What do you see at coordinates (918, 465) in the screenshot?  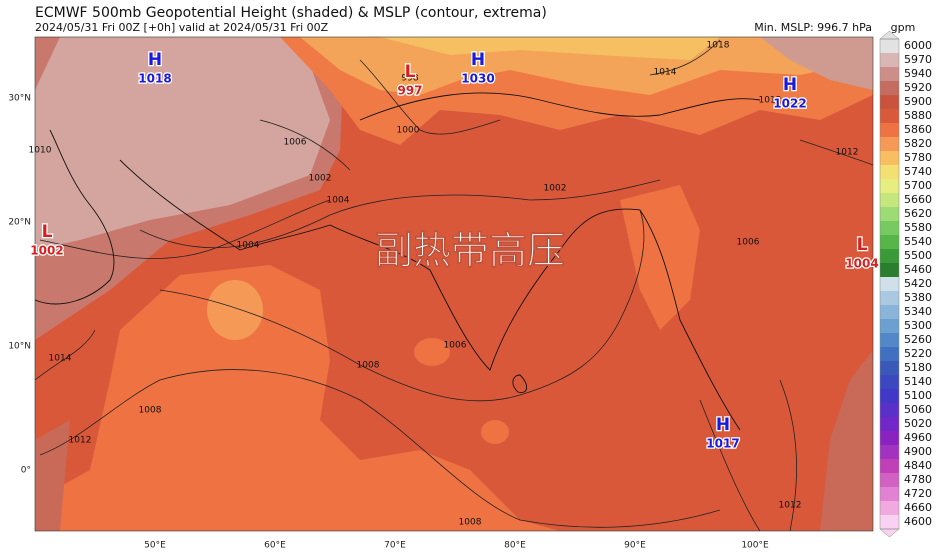 I see `colorbar-label: 4840` at bounding box center [918, 465].